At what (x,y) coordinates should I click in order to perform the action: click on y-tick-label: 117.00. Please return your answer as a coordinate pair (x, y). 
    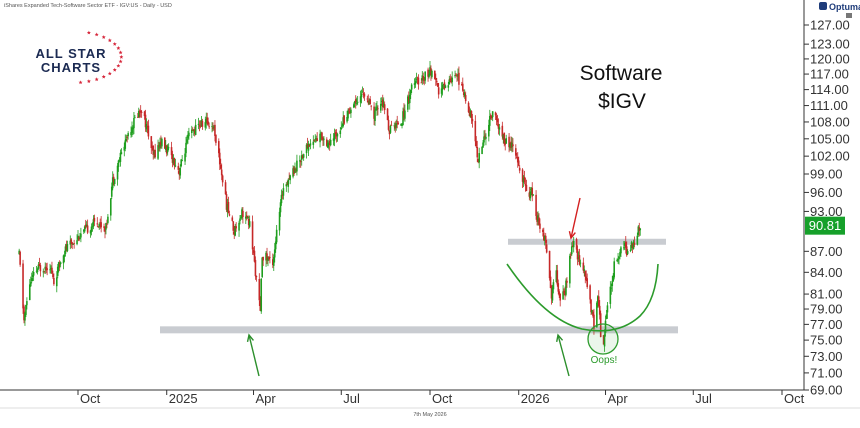
    Looking at the image, I should click on (829, 74).